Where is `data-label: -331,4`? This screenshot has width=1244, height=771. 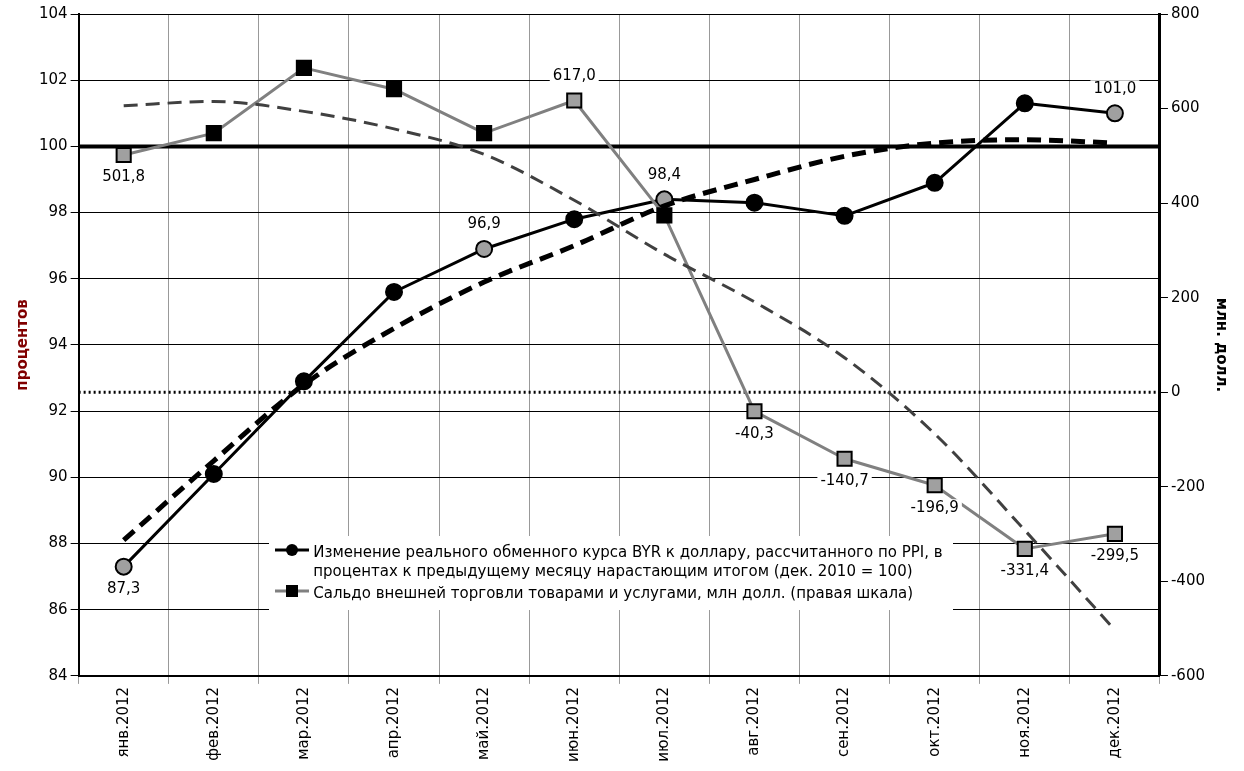
data-label: -331,4 is located at coordinates (1024, 570).